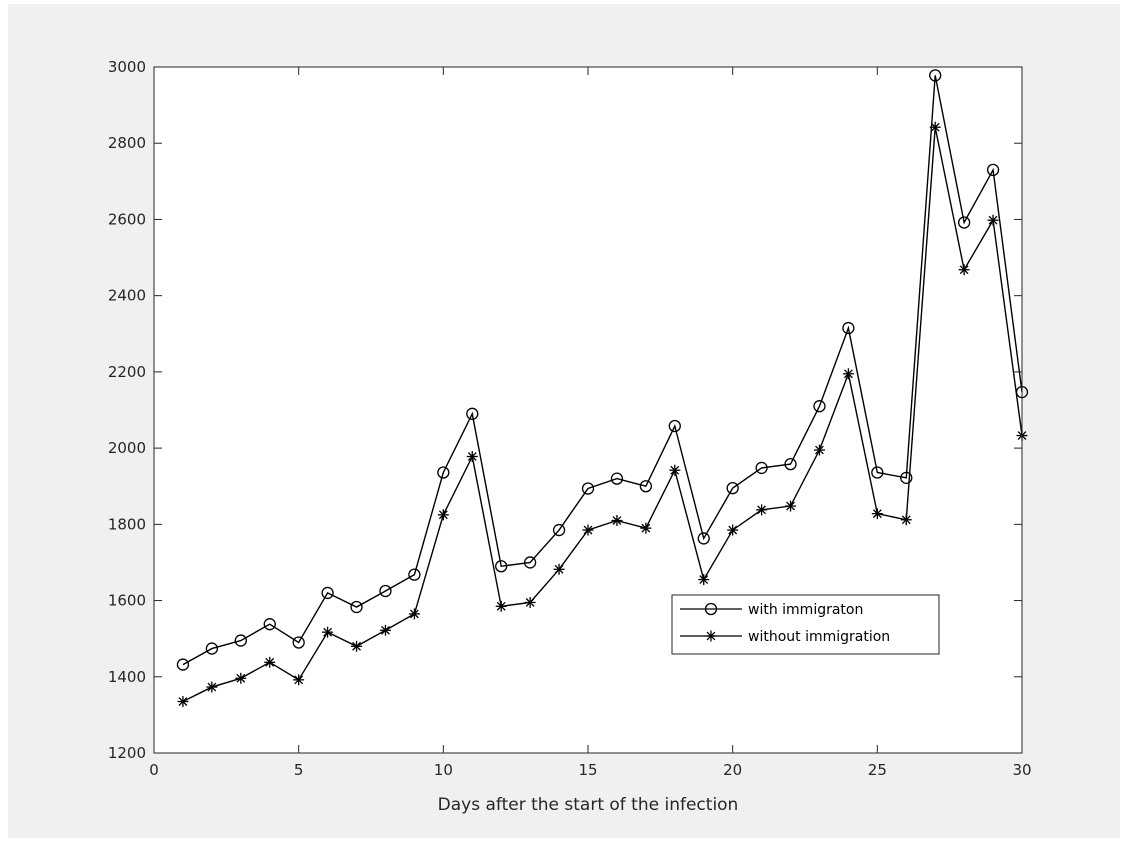  I want to click on y-tick-label: 2200, so click(127, 372).